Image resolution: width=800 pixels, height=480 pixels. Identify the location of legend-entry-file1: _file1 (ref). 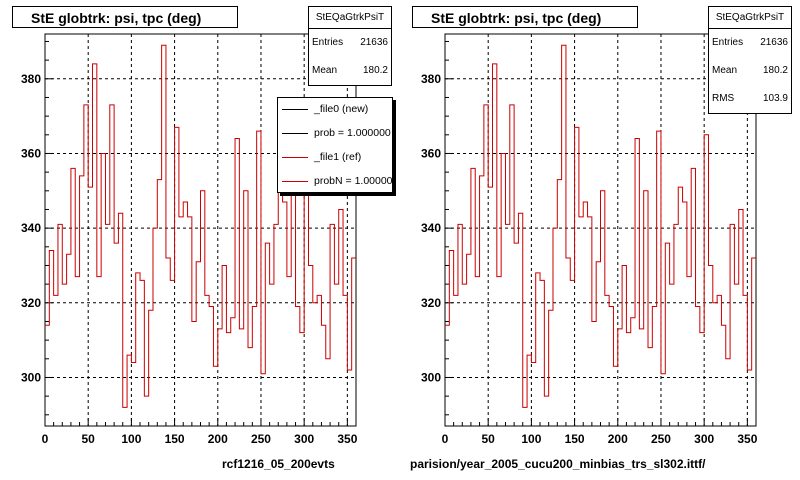
(335, 158).